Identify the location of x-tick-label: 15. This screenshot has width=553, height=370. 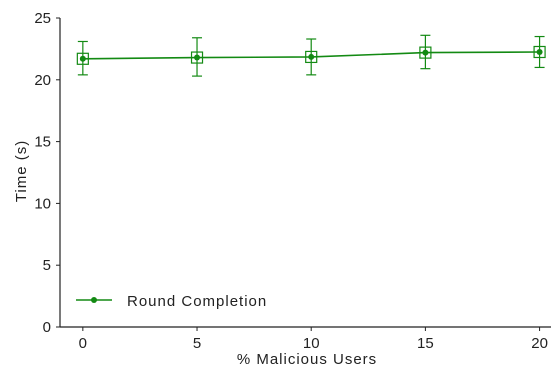
(425, 343).